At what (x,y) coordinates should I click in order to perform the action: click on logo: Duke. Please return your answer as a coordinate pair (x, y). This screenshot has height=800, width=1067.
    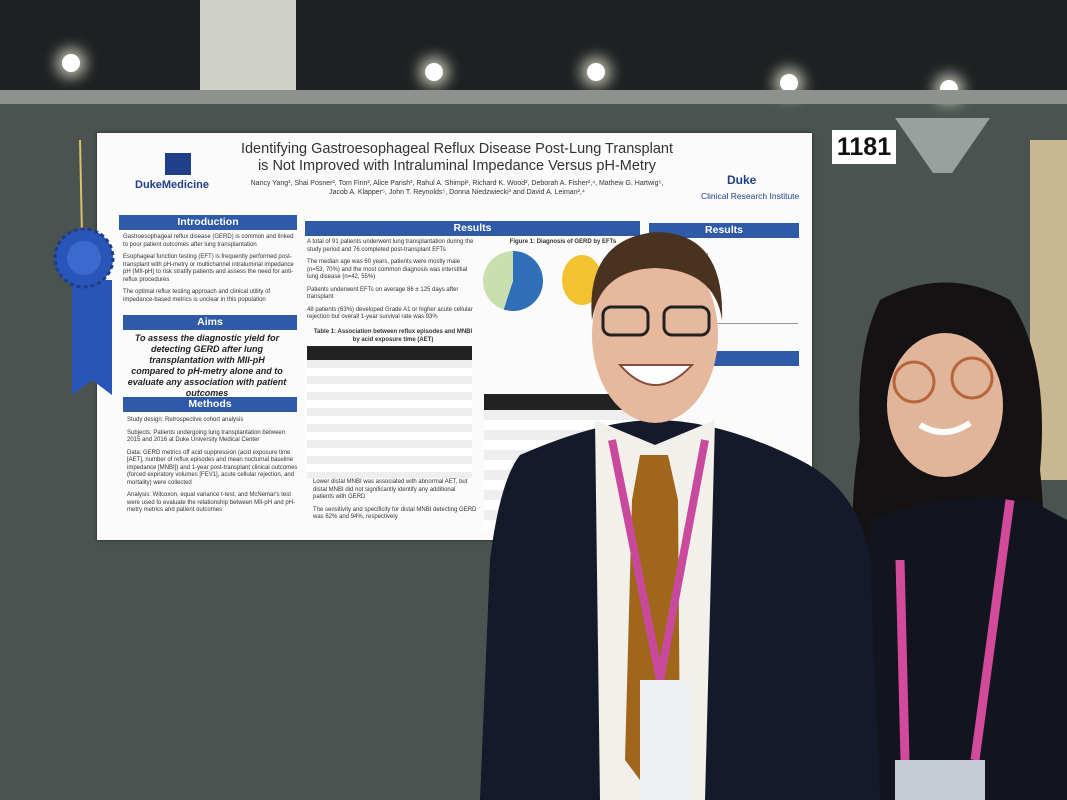
    Looking at the image, I should click on (742, 180).